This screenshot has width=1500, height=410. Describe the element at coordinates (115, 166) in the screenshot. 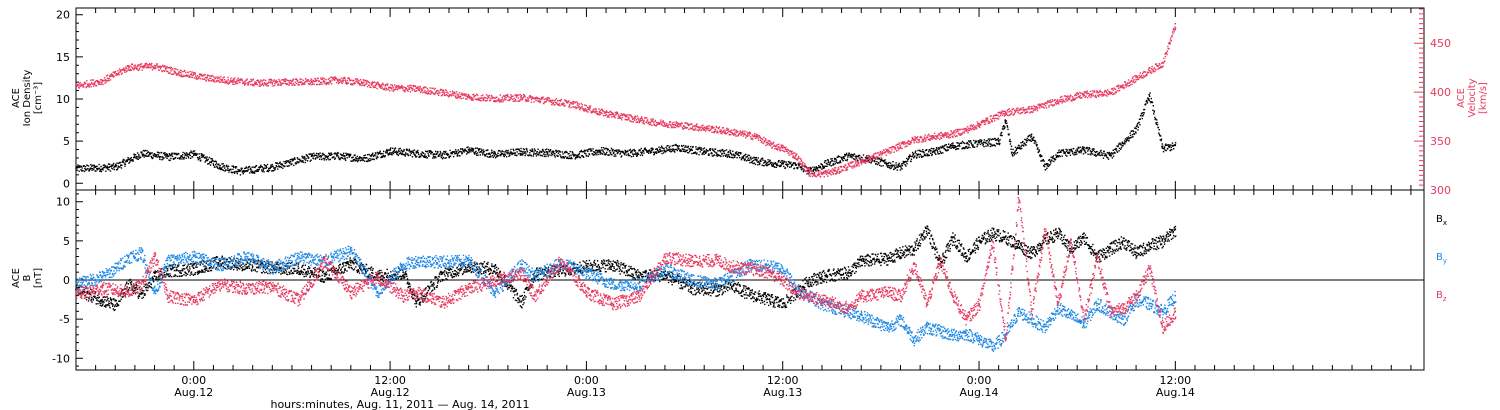

I see `density-value-point` at that location.